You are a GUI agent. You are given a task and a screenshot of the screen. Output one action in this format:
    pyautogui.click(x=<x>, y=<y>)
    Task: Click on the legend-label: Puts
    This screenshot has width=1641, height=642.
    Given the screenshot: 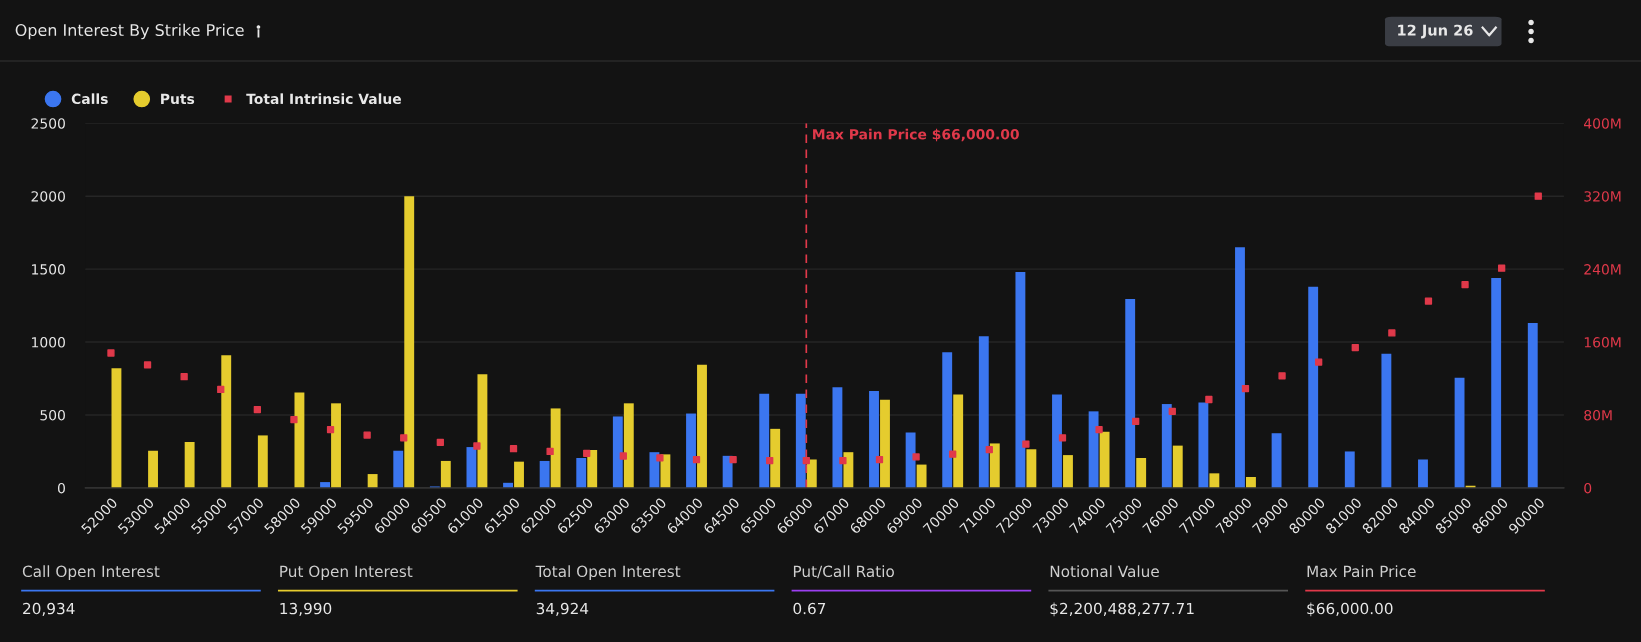 What is the action you would take?
    pyautogui.click(x=178, y=99)
    